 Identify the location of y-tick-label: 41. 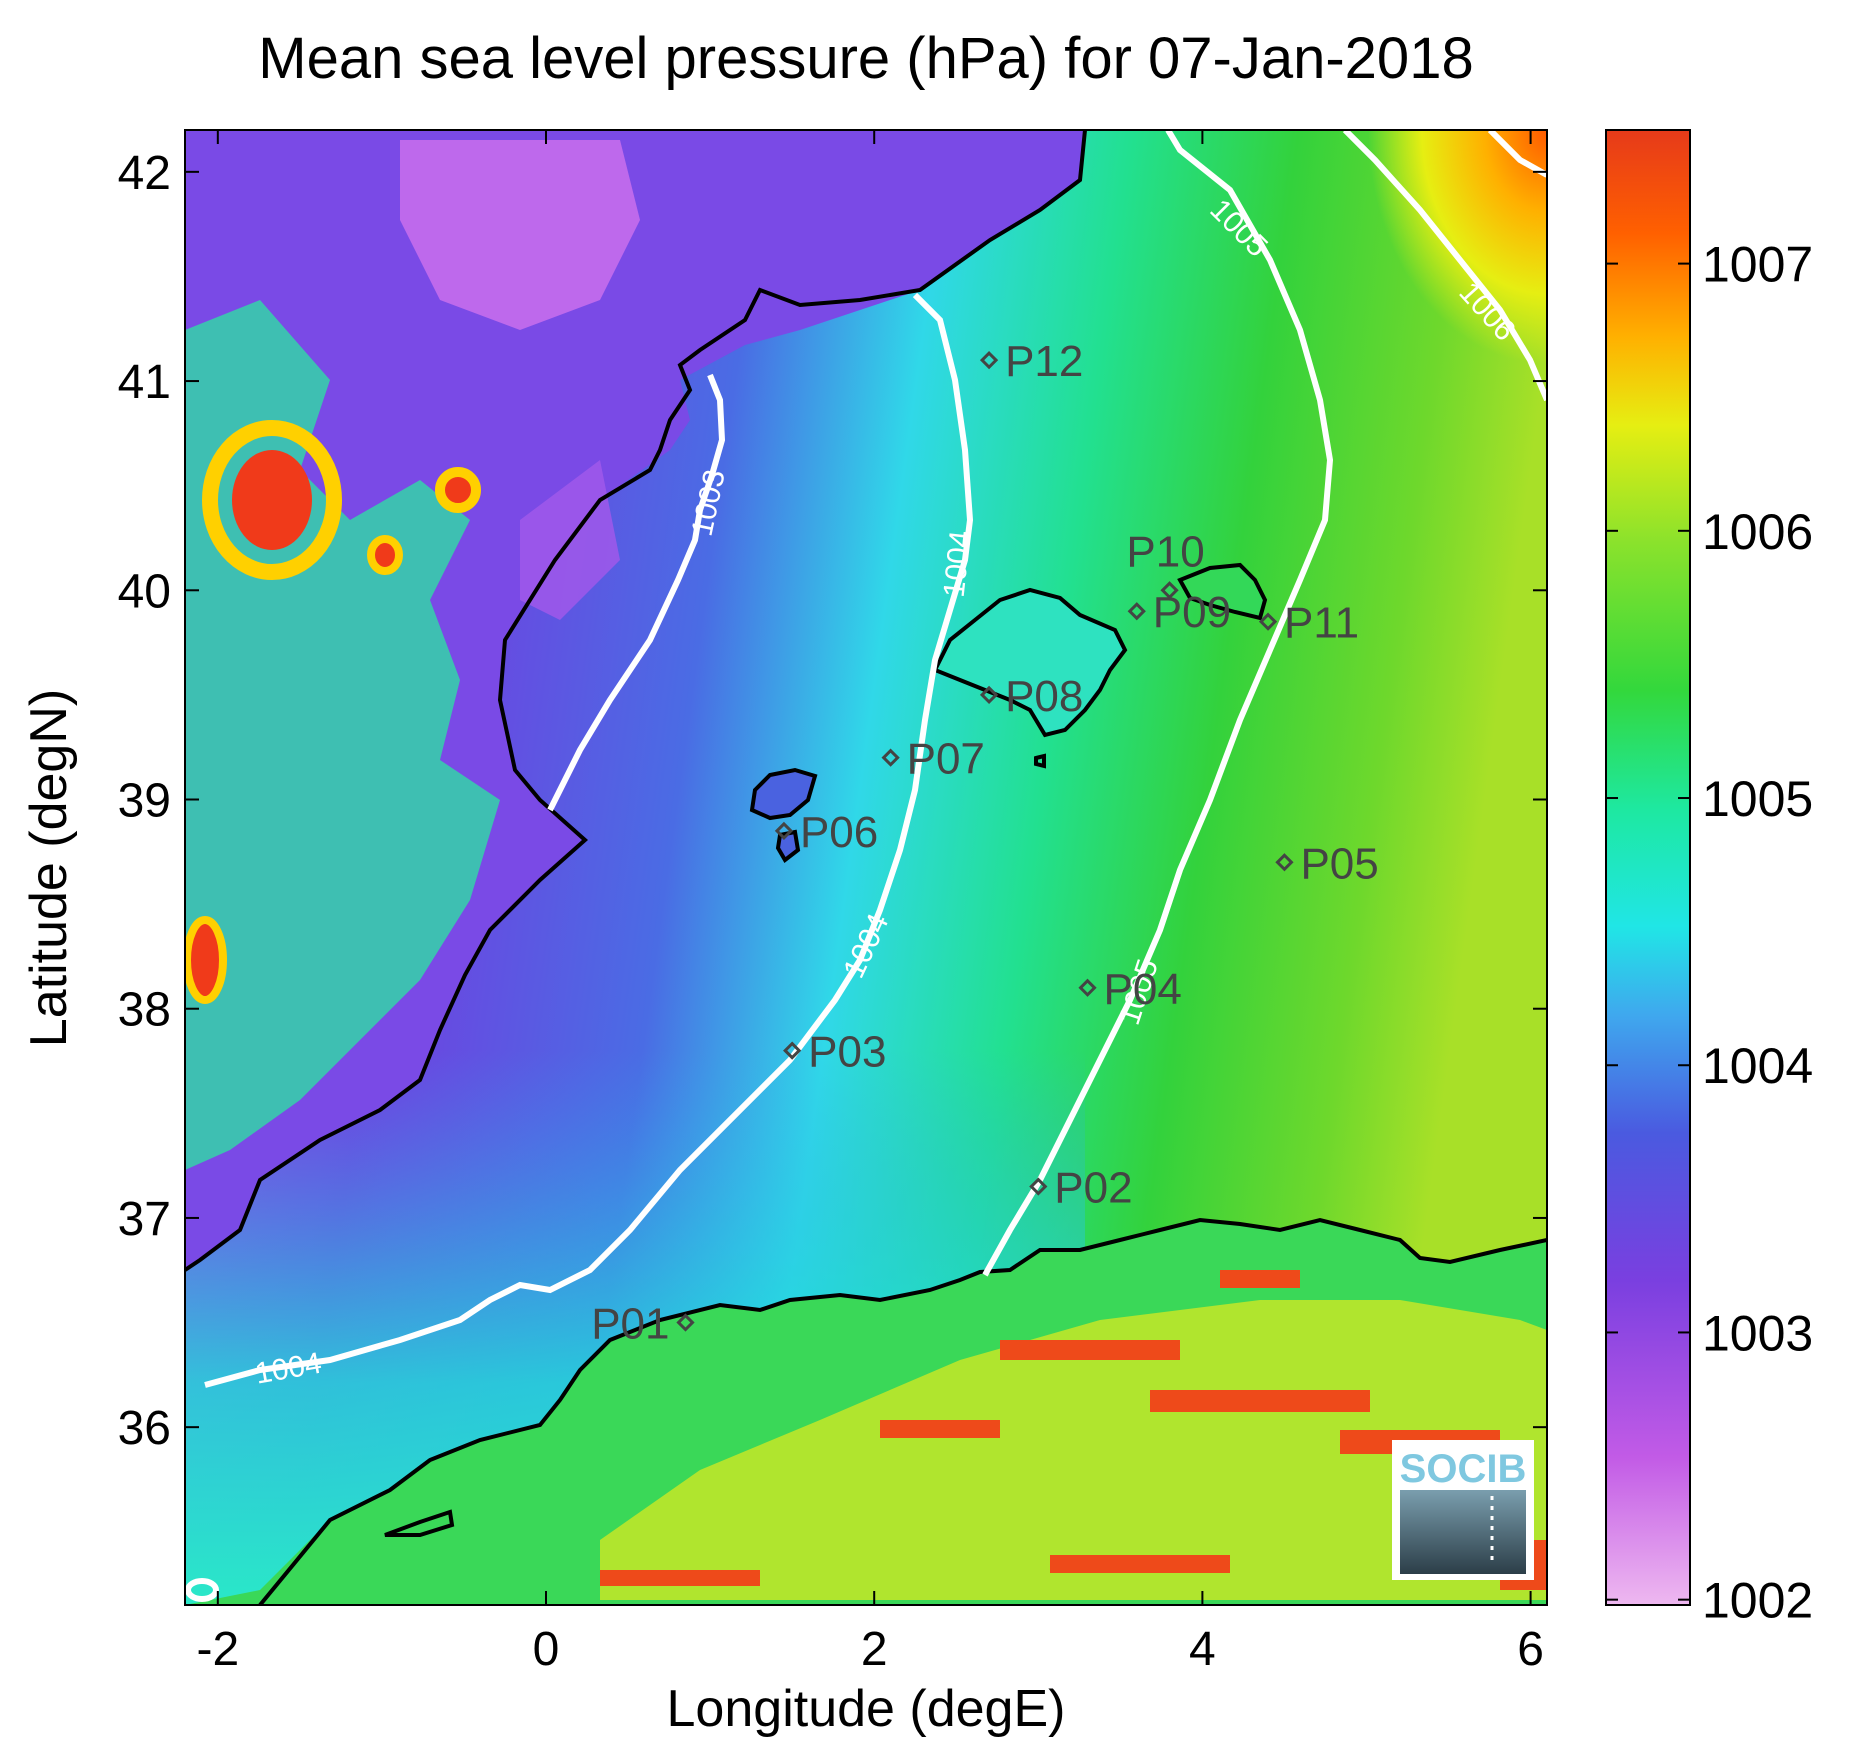
(144, 382).